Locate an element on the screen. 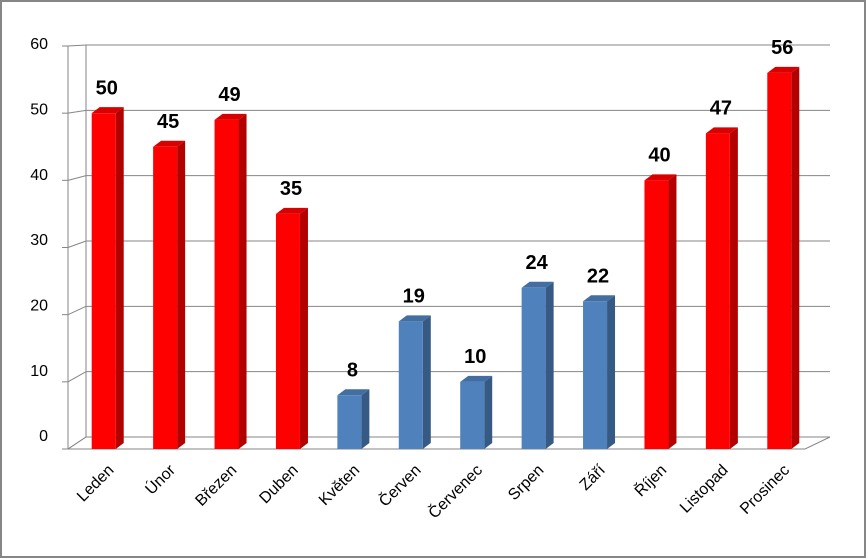  value-label: 24 is located at coordinates (537, 263).